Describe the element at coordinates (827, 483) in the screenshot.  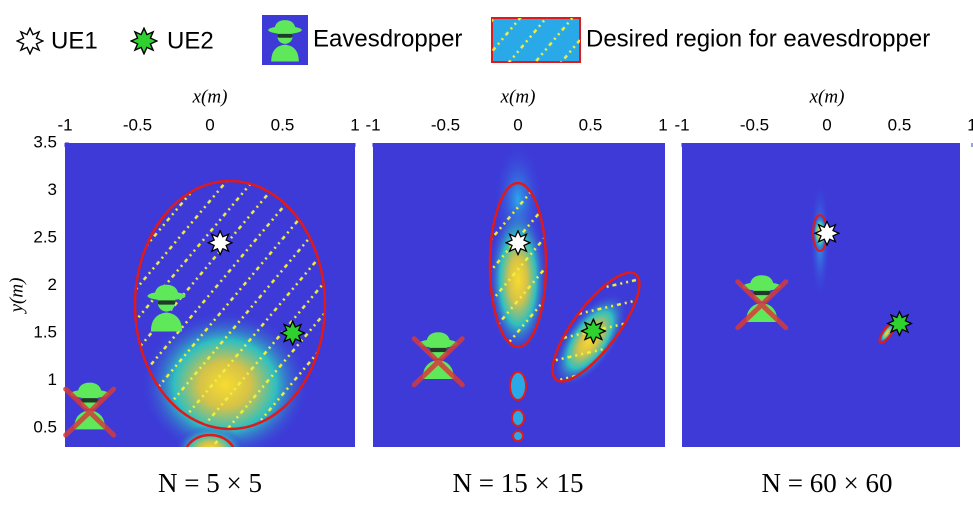
I see `chart-title: N = 60 × 60` at that location.